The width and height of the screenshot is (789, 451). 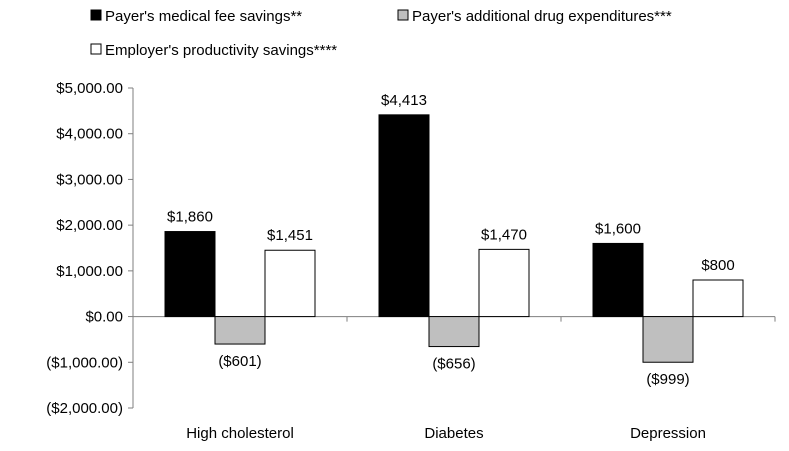 I want to click on y-tick-label: $1,000.00, so click(x=89, y=271).